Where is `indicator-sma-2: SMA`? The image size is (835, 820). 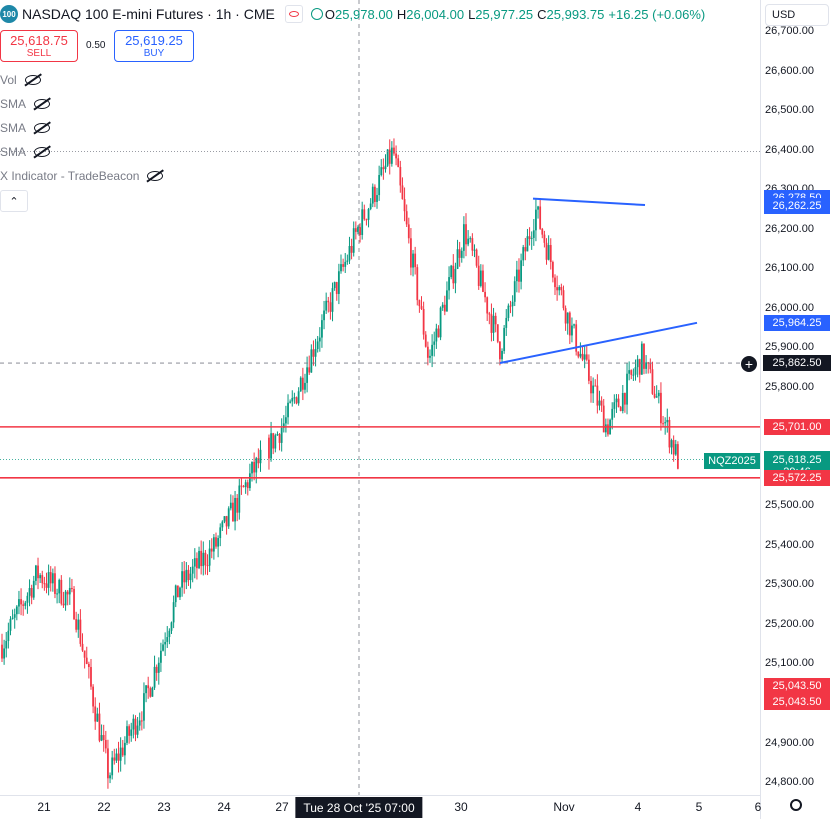 indicator-sma-2: SMA is located at coordinates (25, 128).